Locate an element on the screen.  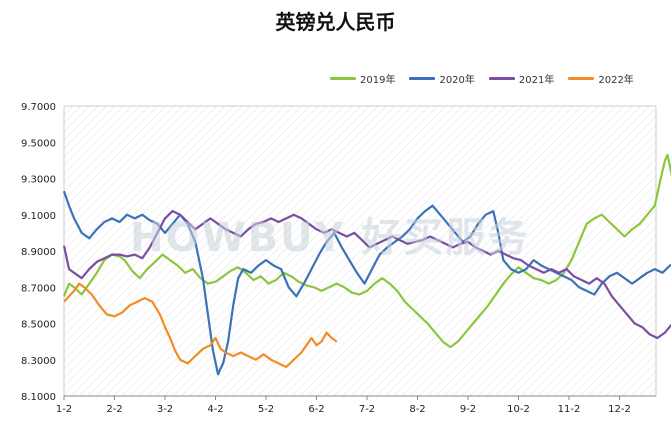
y-tick-label: 9.3000 is located at coordinates (38, 180).